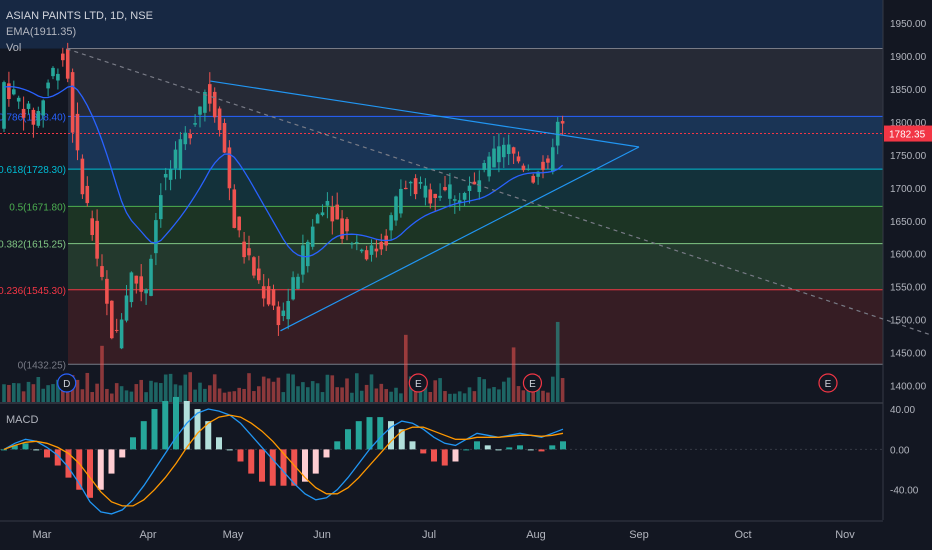 The height and width of the screenshot is (550, 932). I want to click on event-marker-label: D, so click(66, 384).